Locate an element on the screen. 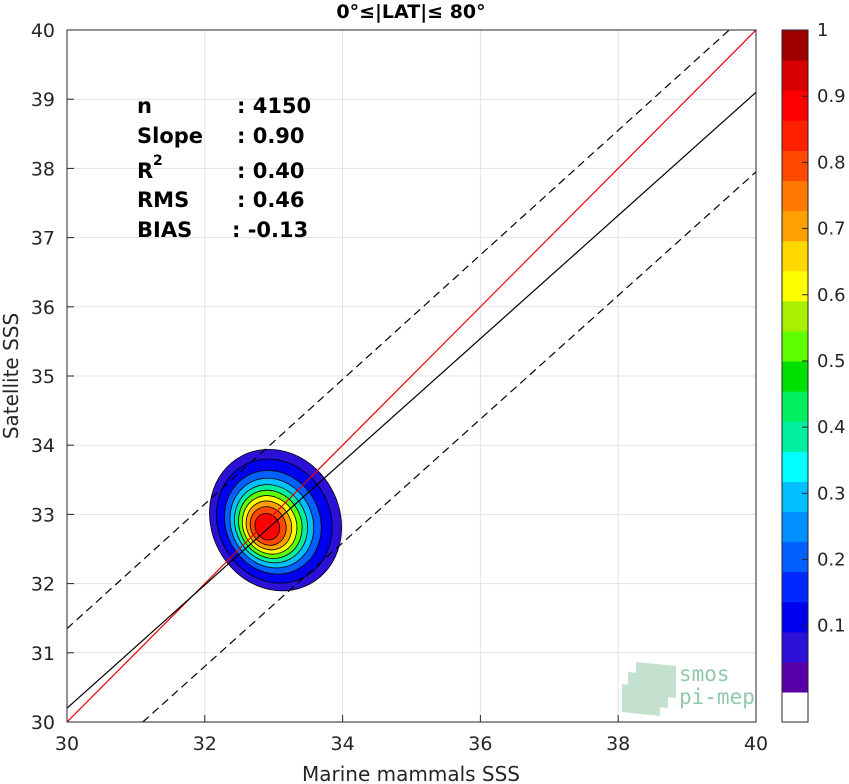 Image resolution: width=849 pixels, height=784 pixels. y-tick-label: 40 is located at coordinates (43, 31).